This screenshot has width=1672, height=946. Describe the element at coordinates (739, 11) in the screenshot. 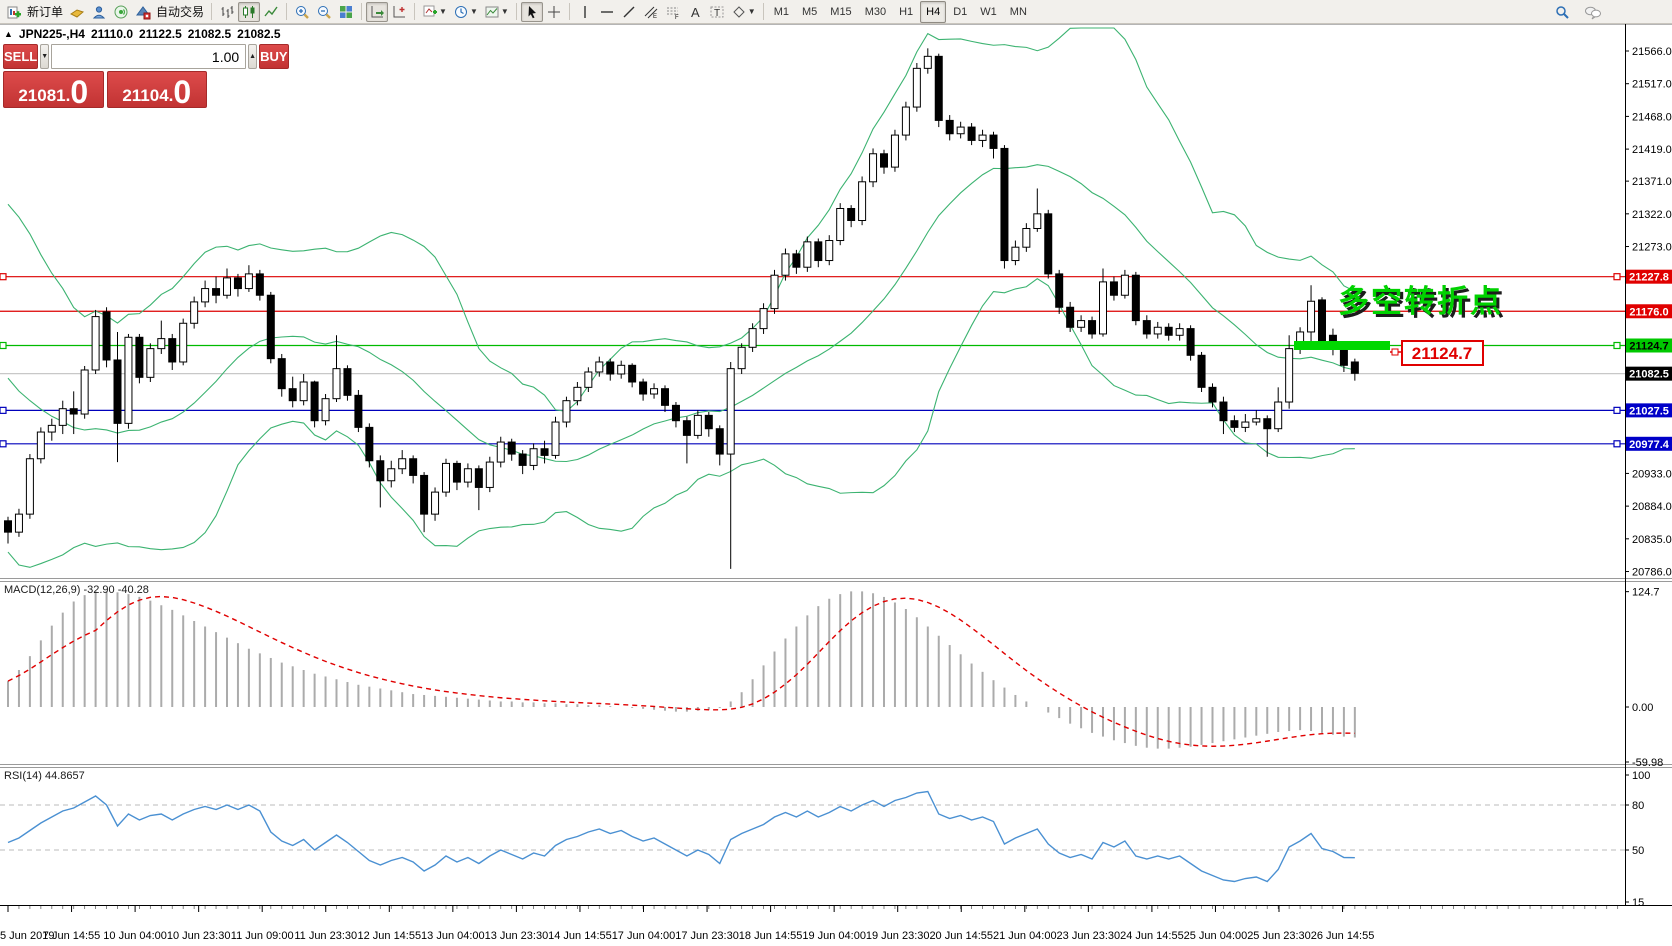

I see `shapes-icon` at that location.